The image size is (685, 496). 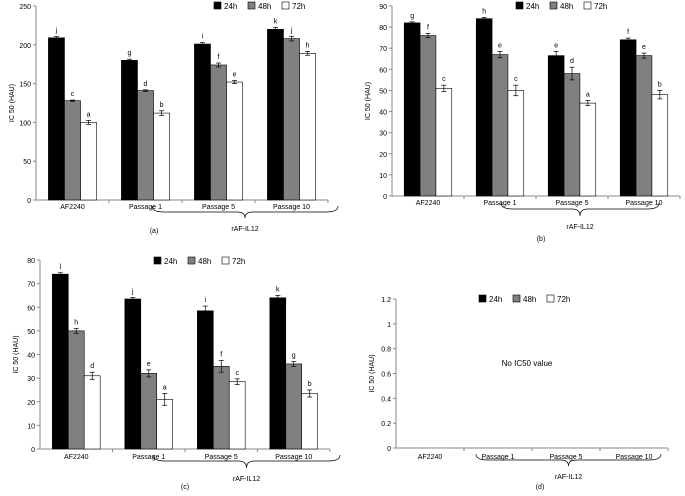 What do you see at coordinates (383, 70) in the screenshot?
I see `y-tick-label: 60` at bounding box center [383, 70].